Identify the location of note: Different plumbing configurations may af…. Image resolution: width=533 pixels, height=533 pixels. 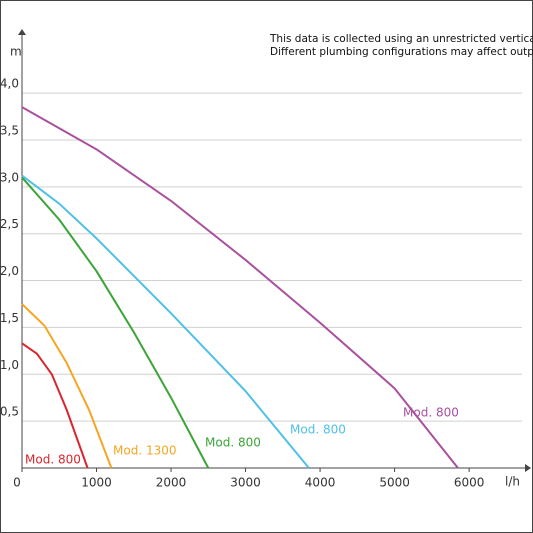
(401, 52).